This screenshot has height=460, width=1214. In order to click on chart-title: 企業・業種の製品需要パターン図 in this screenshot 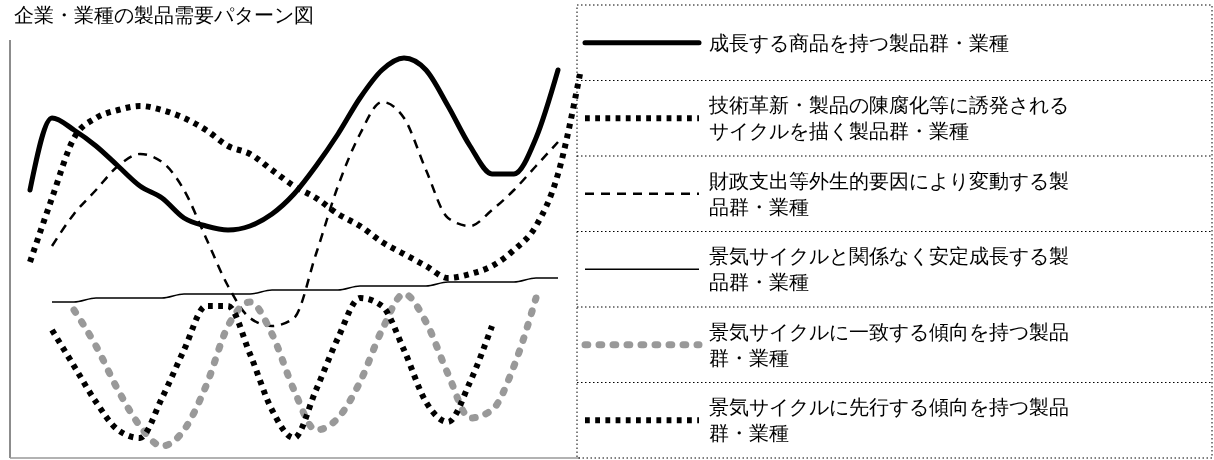, I will do `click(164, 15)`.